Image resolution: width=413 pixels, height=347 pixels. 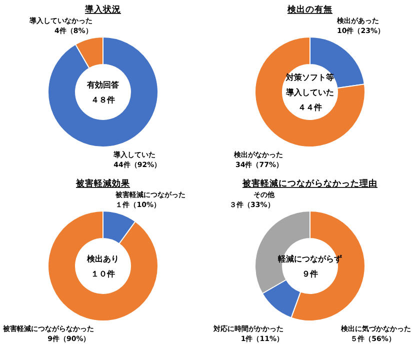 I want to click on title: 検出の有無, so click(x=310, y=10).